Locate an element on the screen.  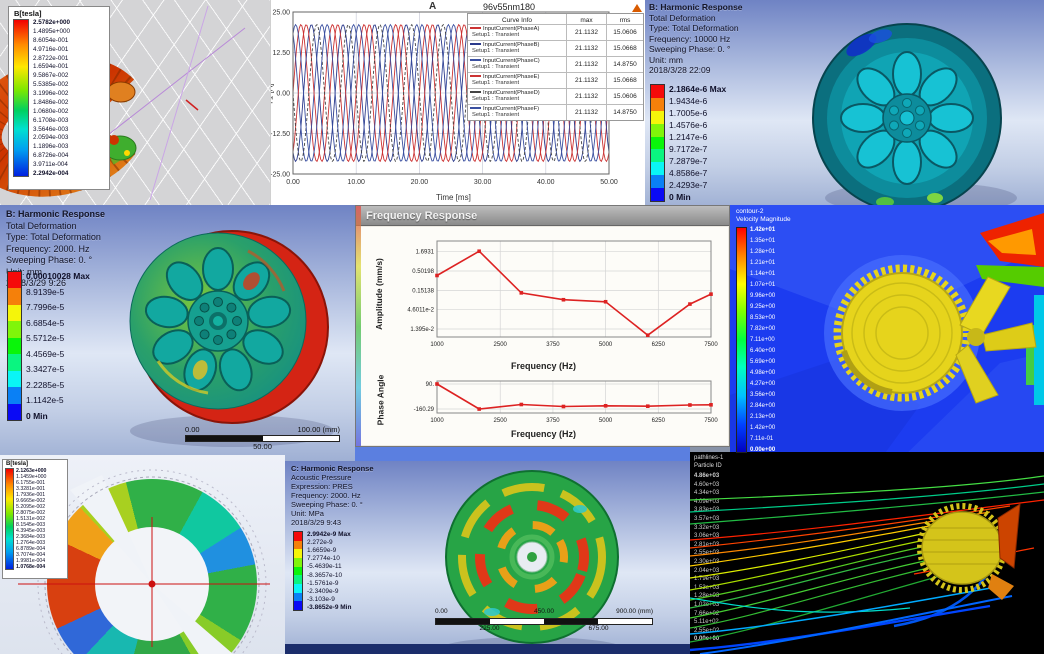
colorbar-label: 9.6665e-002 is located at coordinates (31, 501).